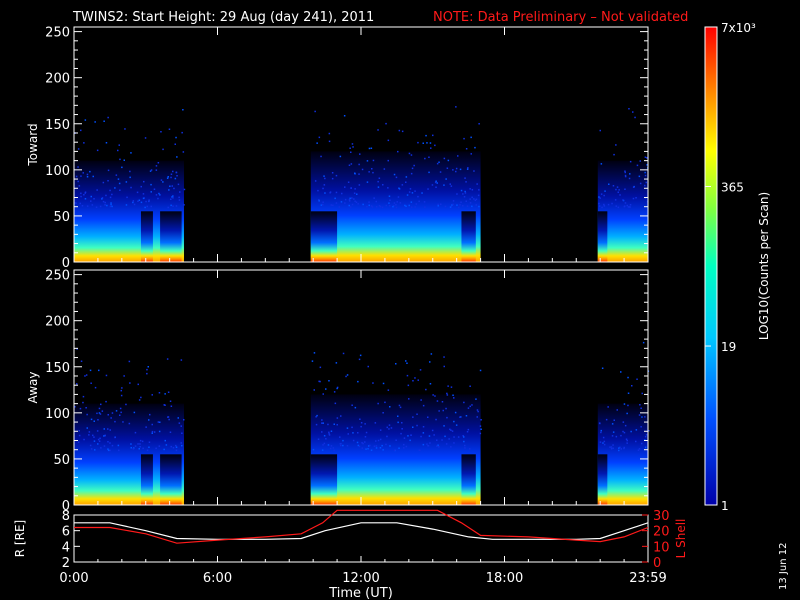 This screenshot has height=600, width=800. I want to click on orbit-ylabel-right: L Shell, so click(681, 539).